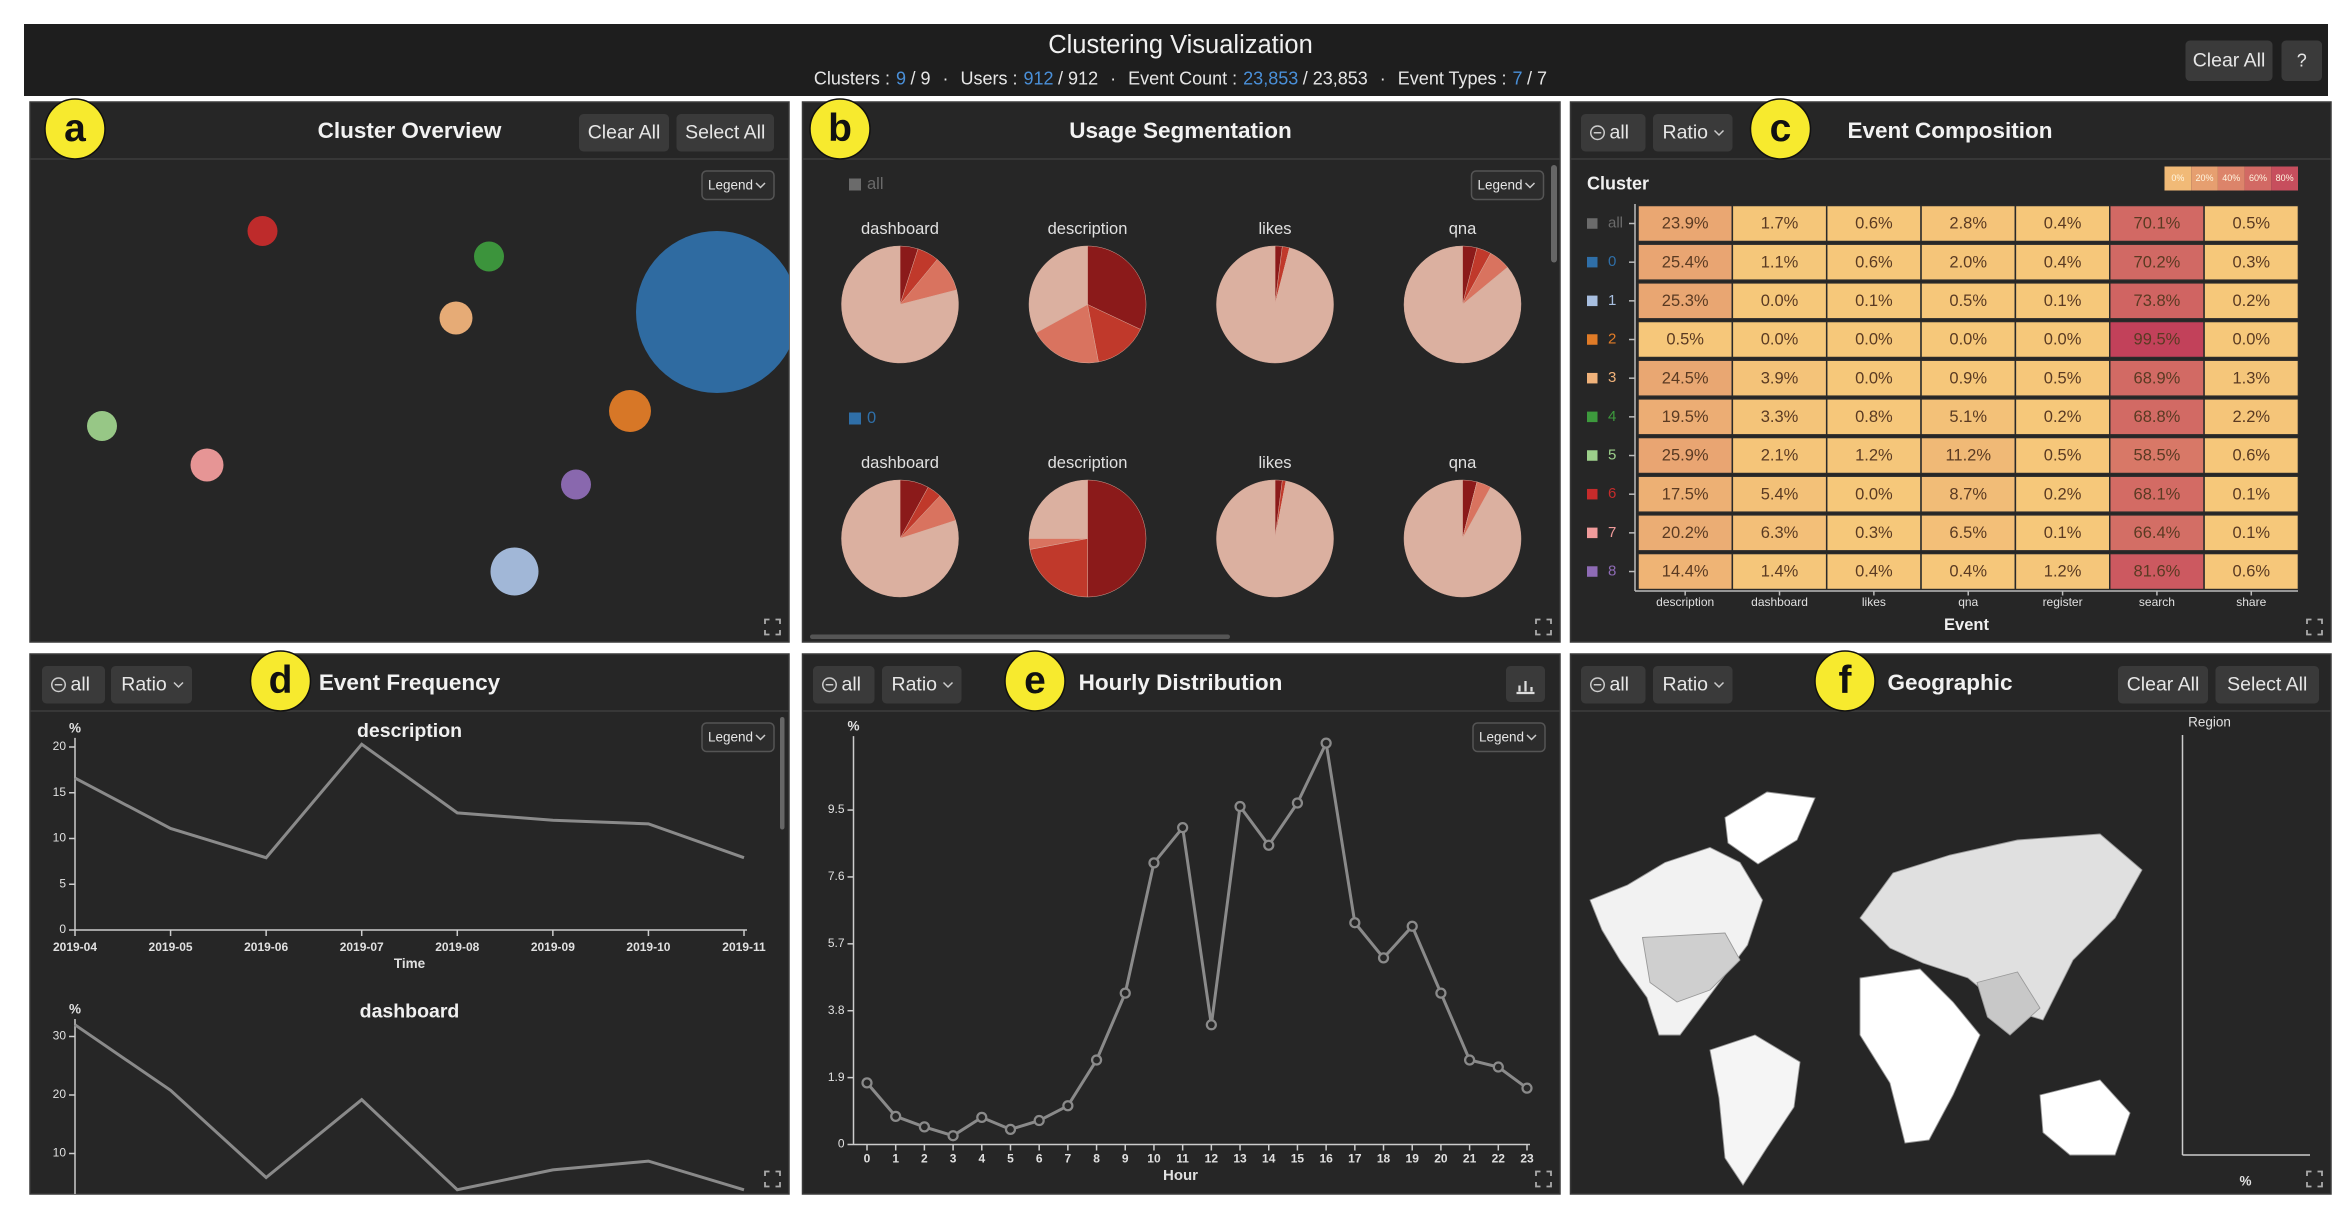 Image resolution: width=2352 pixels, height=1208 pixels. Describe the element at coordinates (1612, 570) in the screenshot. I see `row-label: 8` at that location.